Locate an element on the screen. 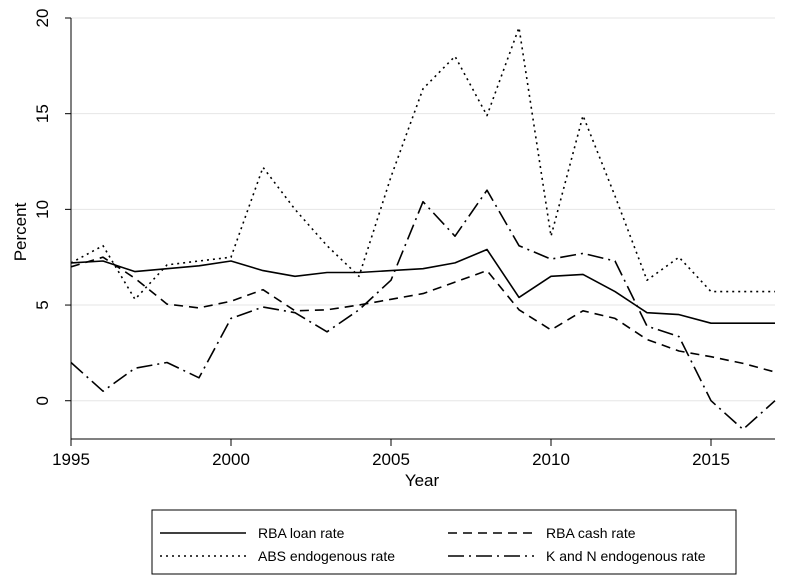  legend-label-4: K and N endogenous rate is located at coordinates (626, 556).